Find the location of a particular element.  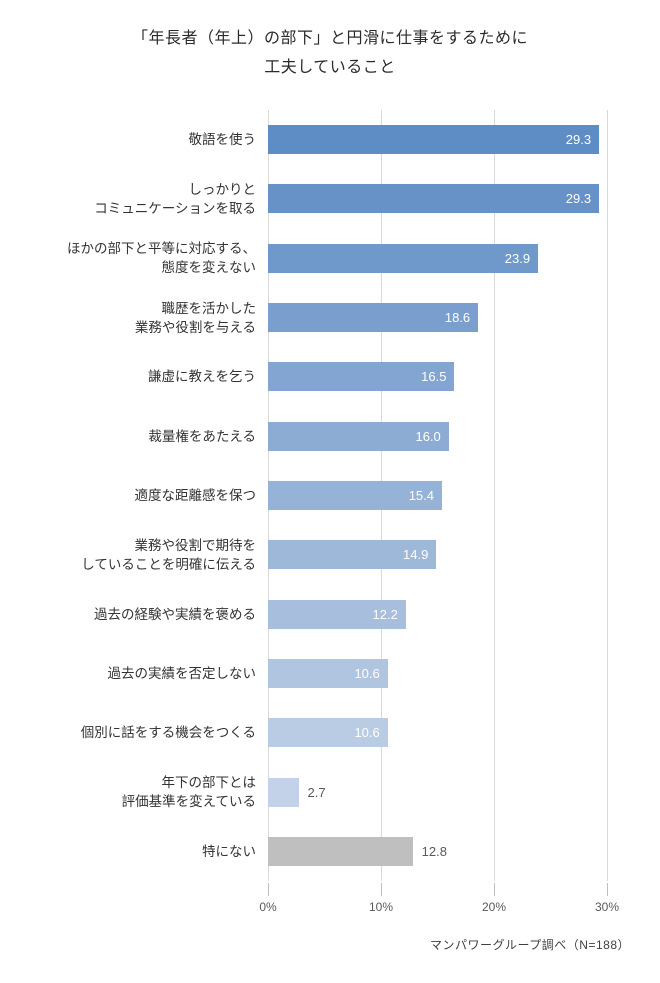

bar-row: 職歴を活かした業務や役割を与える 18.6 is located at coordinates (330, 317).